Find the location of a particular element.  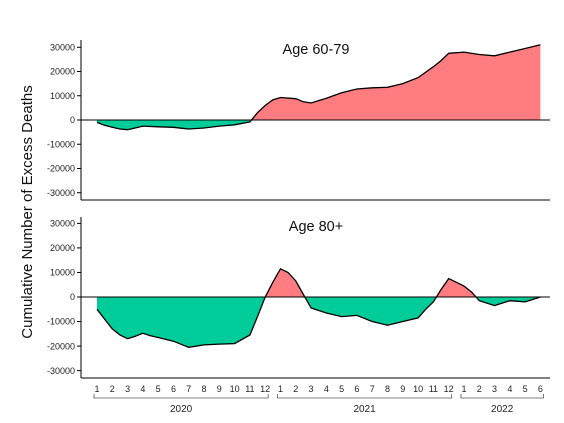

year-label: 2020 is located at coordinates (181, 409).